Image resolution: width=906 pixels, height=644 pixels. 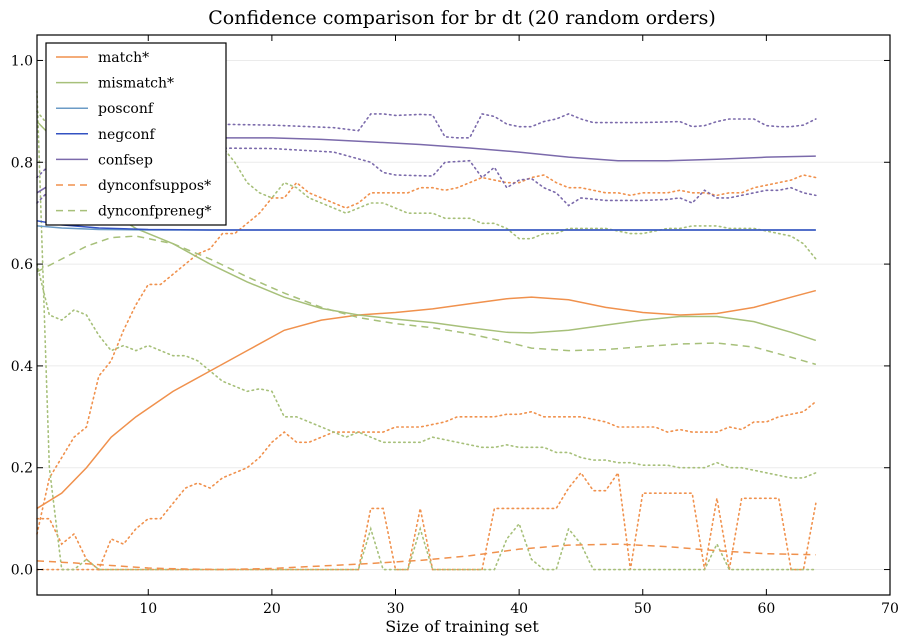 I want to click on legend-label-6: dynconfpreneg*, so click(x=155, y=212).